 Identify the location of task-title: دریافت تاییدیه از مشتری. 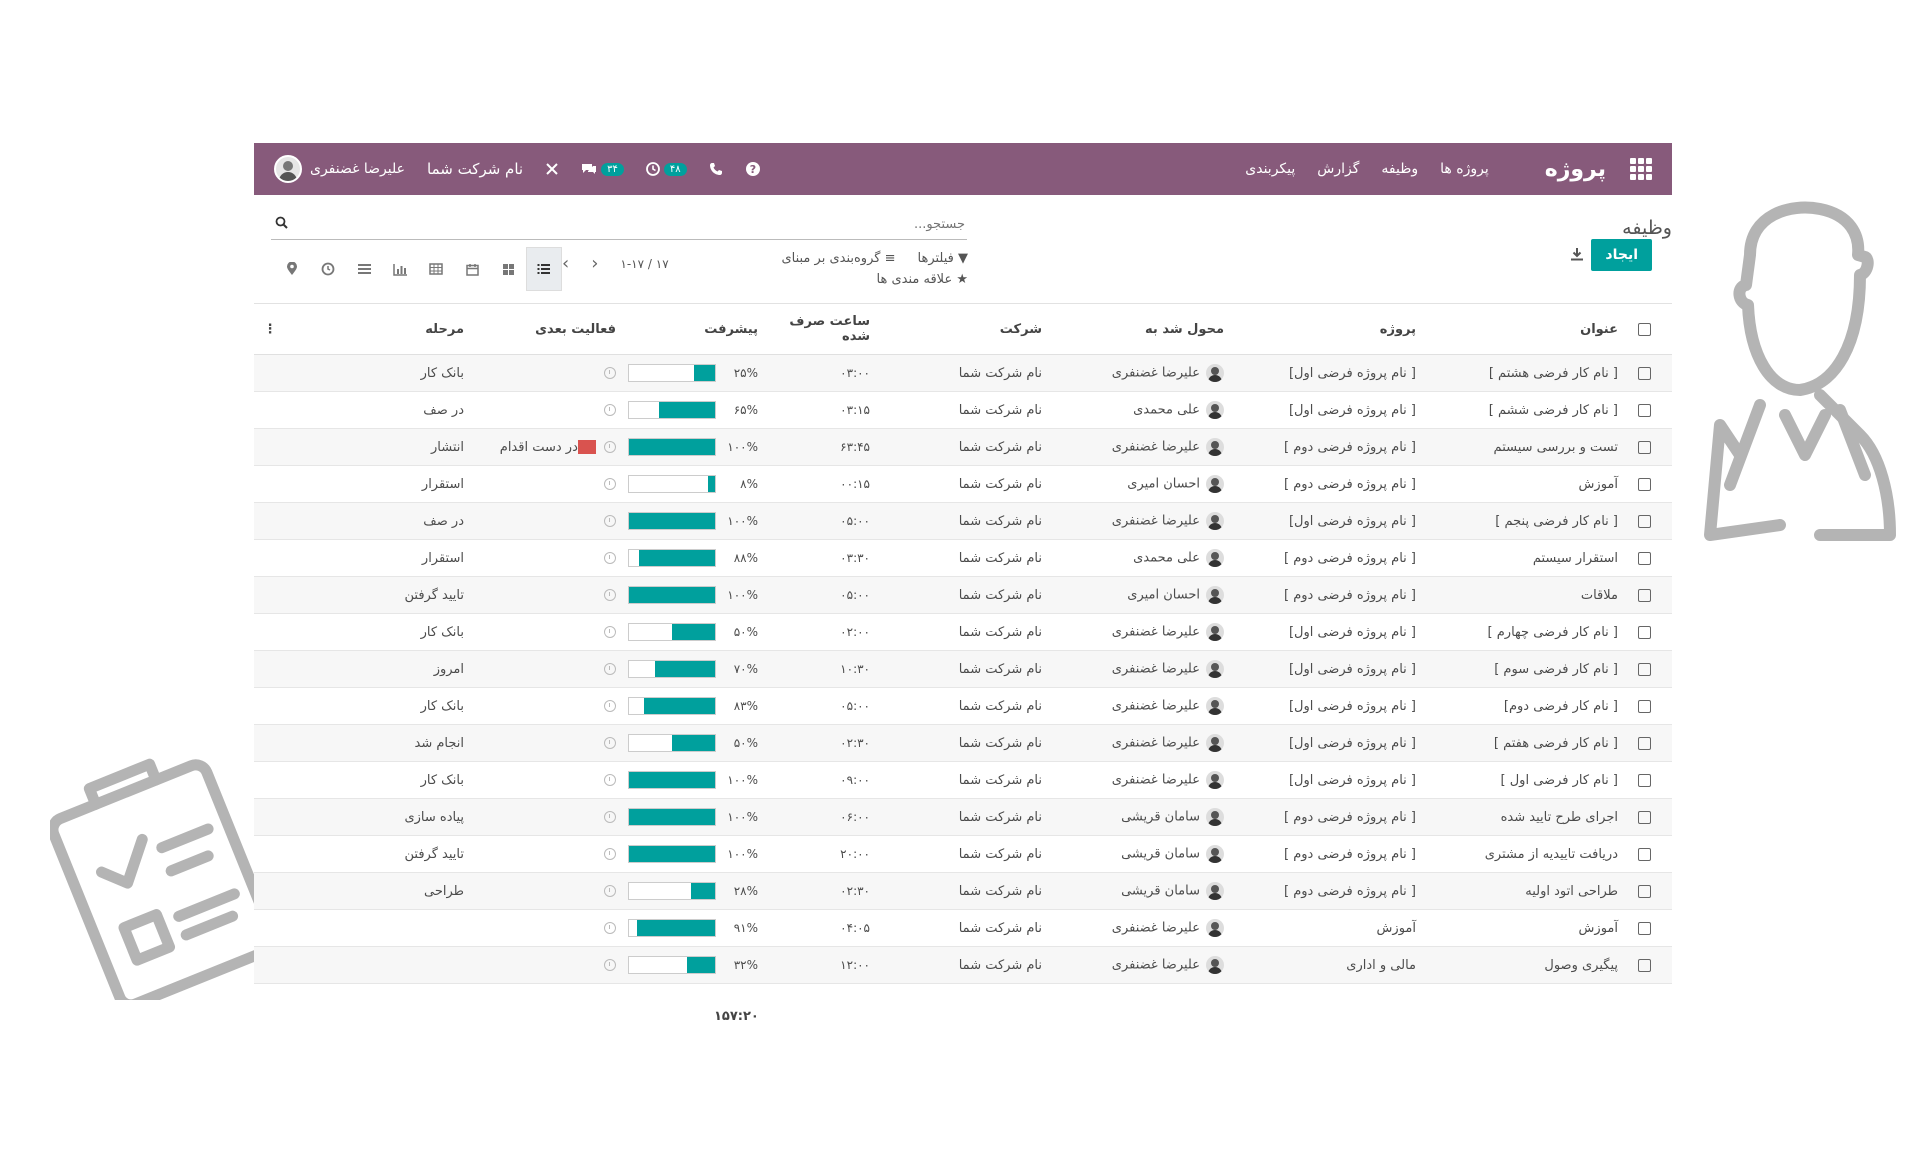
(1523, 854).